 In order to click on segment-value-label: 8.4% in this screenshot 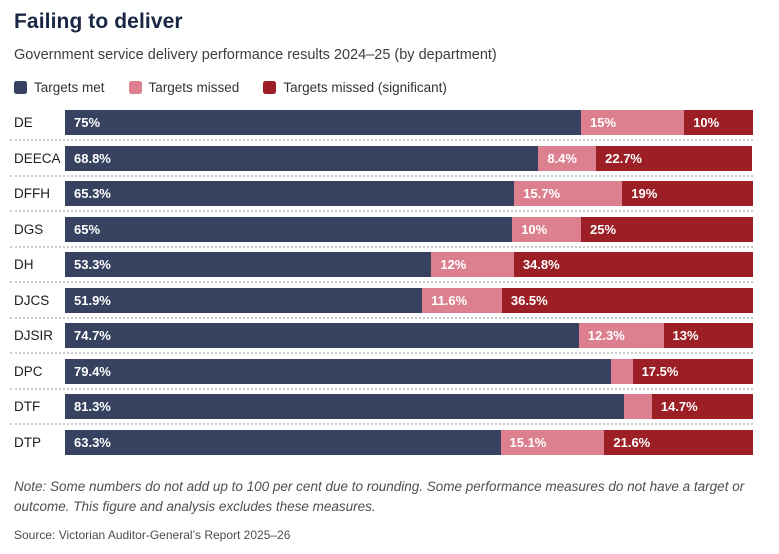, I will do `click(562, 158)`.